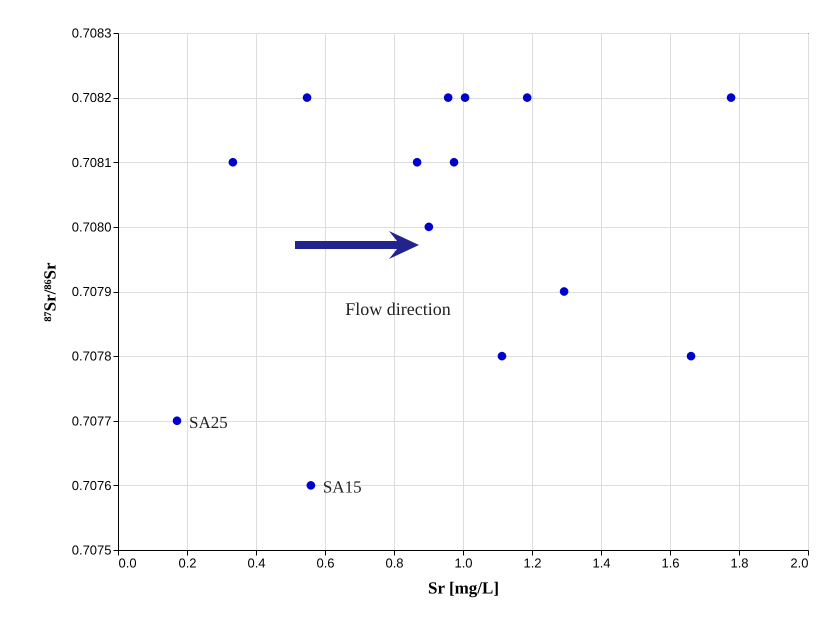 This screenshot has height=622, width=821. I want to click on x-tick-label: 0.8, so click(394, 563).